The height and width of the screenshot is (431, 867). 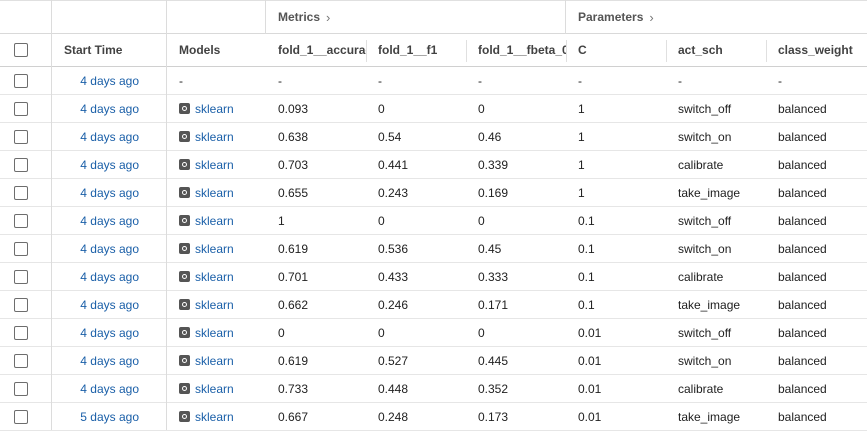 I want to click on fold-1-fbeta-value: 0, so click(x=481, y=332).